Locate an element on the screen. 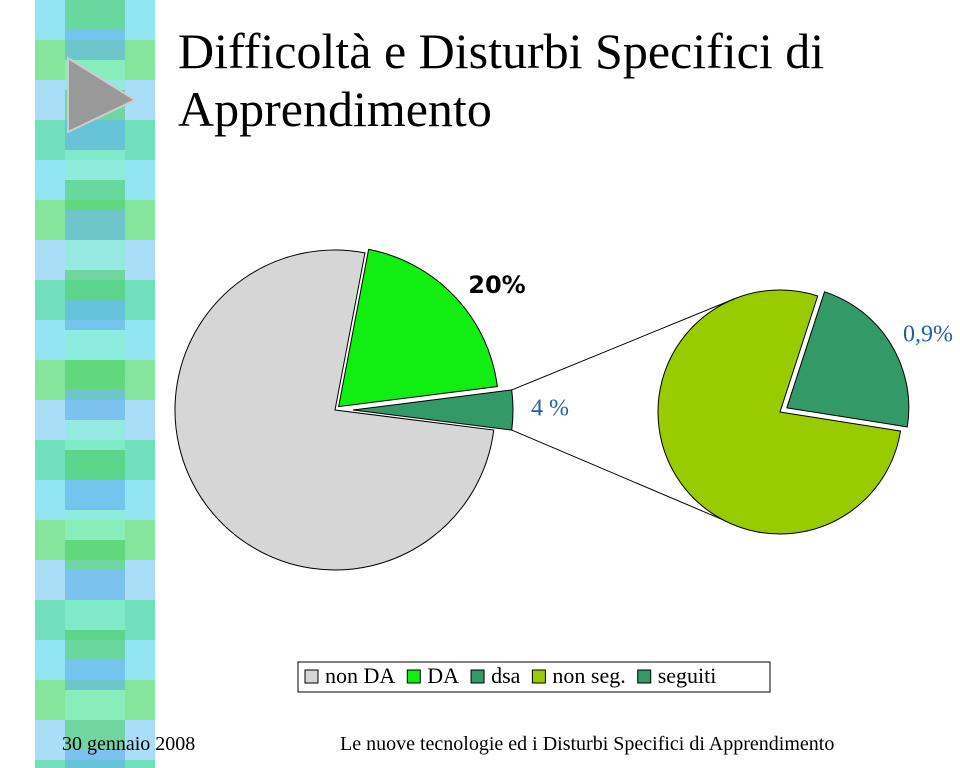 This screenshot has height=768, width=960. data-label: 0,9% is located at coordinates (928, 335).